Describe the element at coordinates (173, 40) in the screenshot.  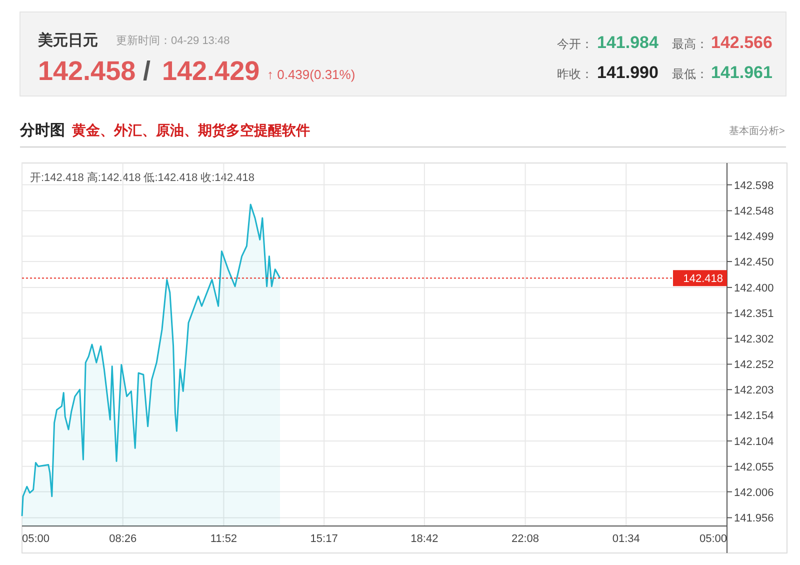
I see `chart-subtitle: 更新时间：04-29 13:48` at that location.